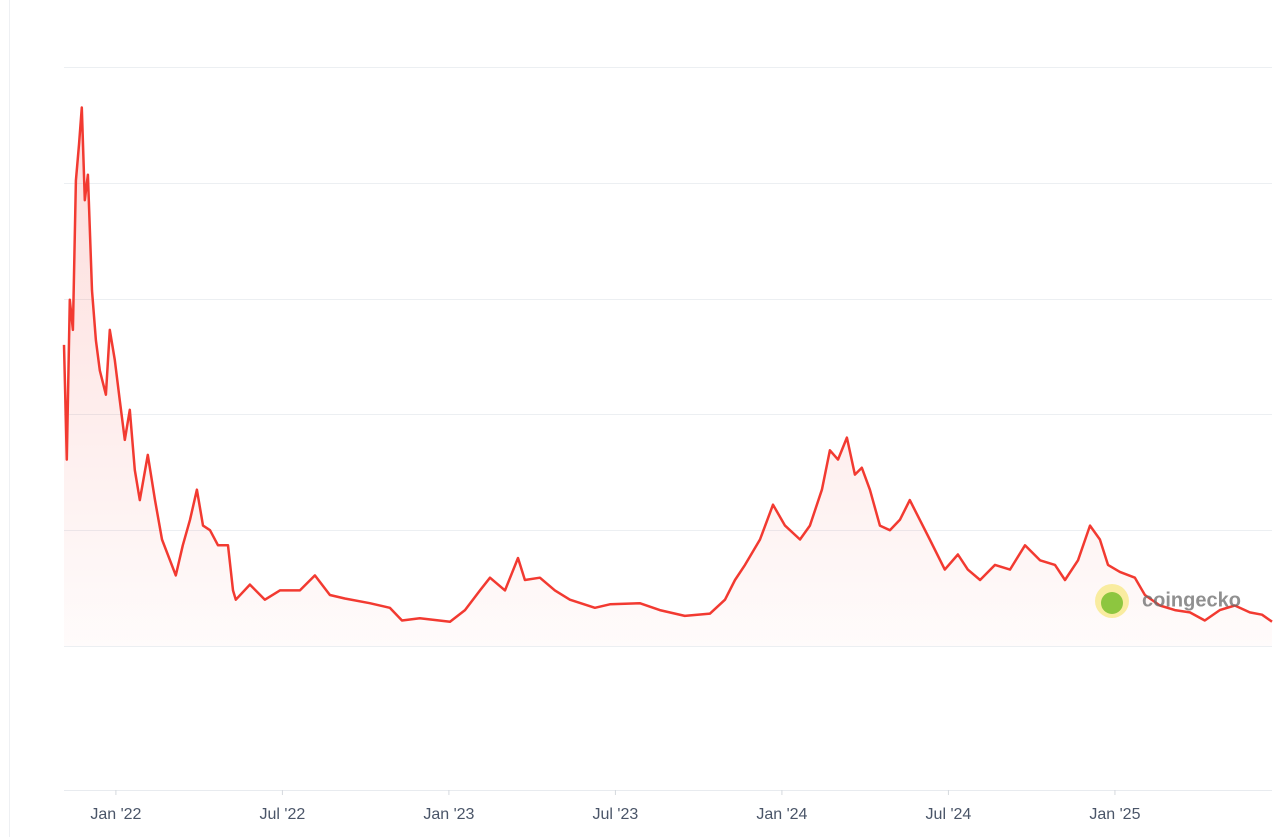 The image size is (1280, 837). Describe the element at coordinates (1114, 814) in the screenshot. I see `x-tick-label: Jan '25` at that location.